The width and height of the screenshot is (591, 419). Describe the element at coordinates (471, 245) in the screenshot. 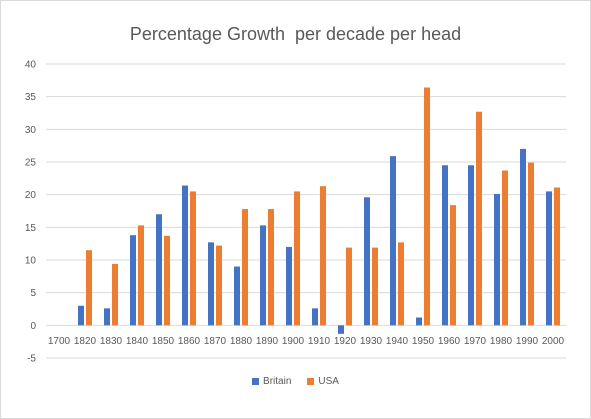

I see `bar-britain-1970` at that location.